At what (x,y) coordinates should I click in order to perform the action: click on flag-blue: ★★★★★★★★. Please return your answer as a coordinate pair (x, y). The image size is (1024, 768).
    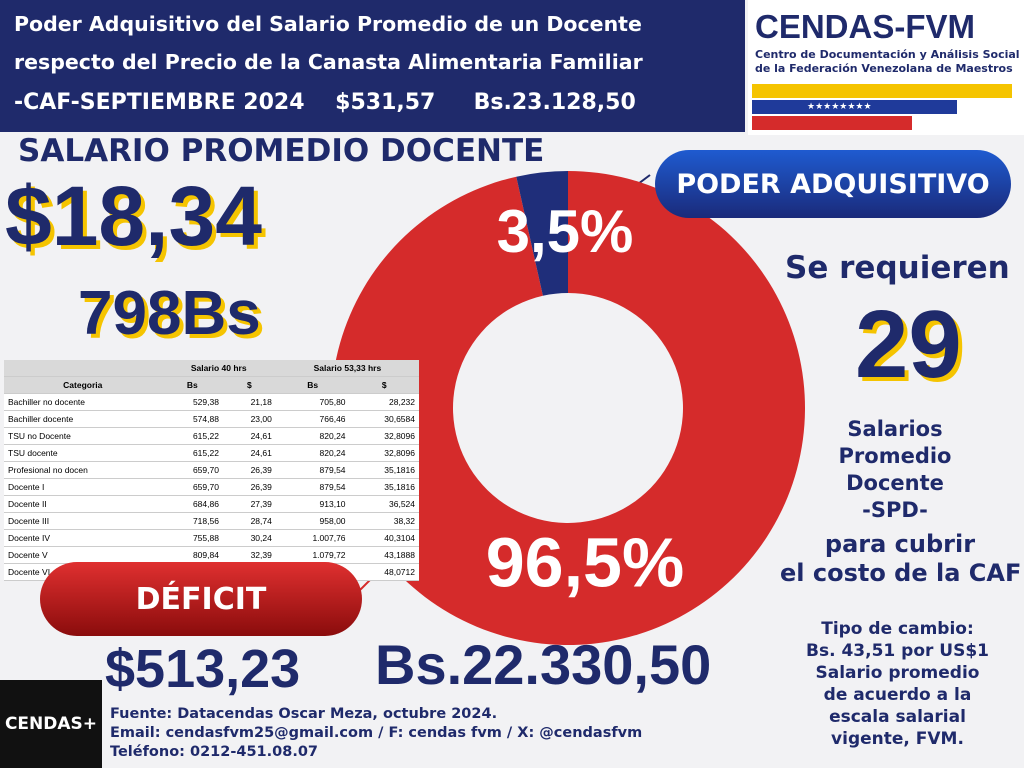
    Looking at the image, I should click on (854, 107).